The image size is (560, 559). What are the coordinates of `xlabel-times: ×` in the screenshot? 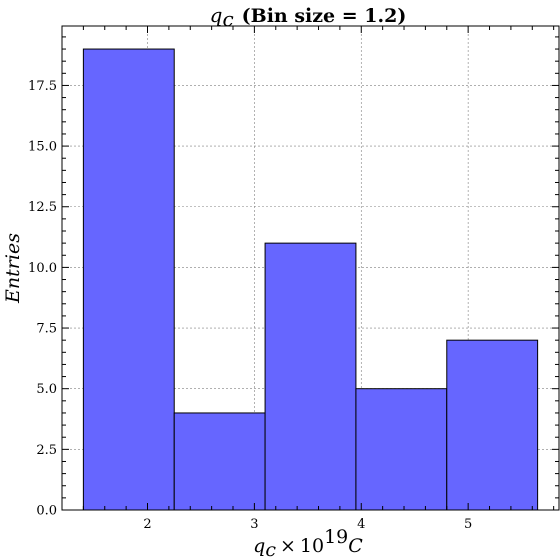 It's located at (288, 546).